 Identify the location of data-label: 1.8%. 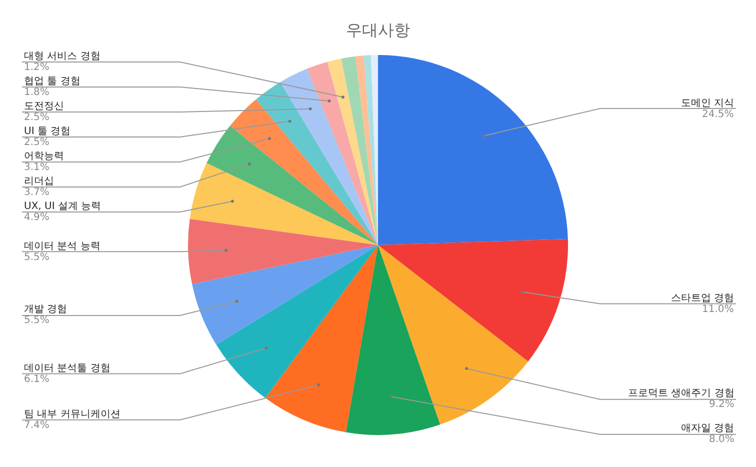
(37, 92).